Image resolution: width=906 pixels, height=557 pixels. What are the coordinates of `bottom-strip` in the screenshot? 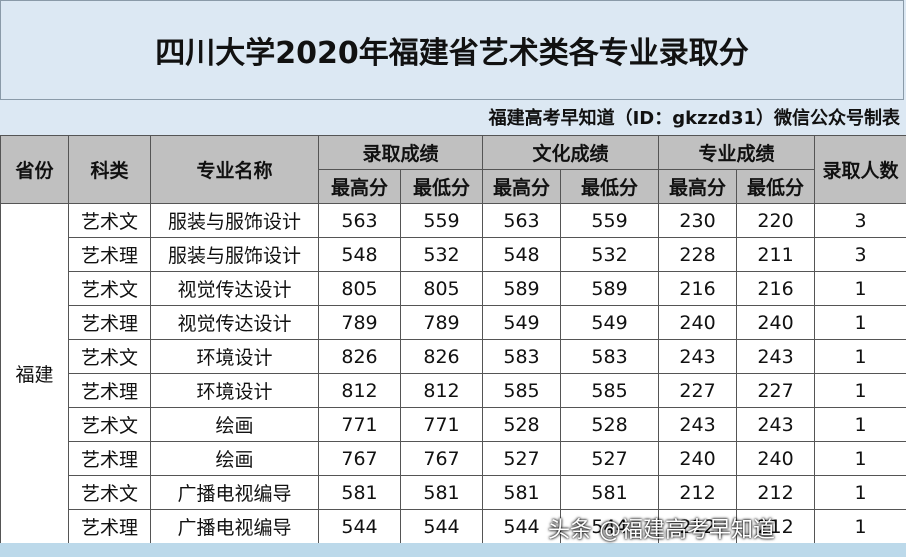 It's located at (453, 550).